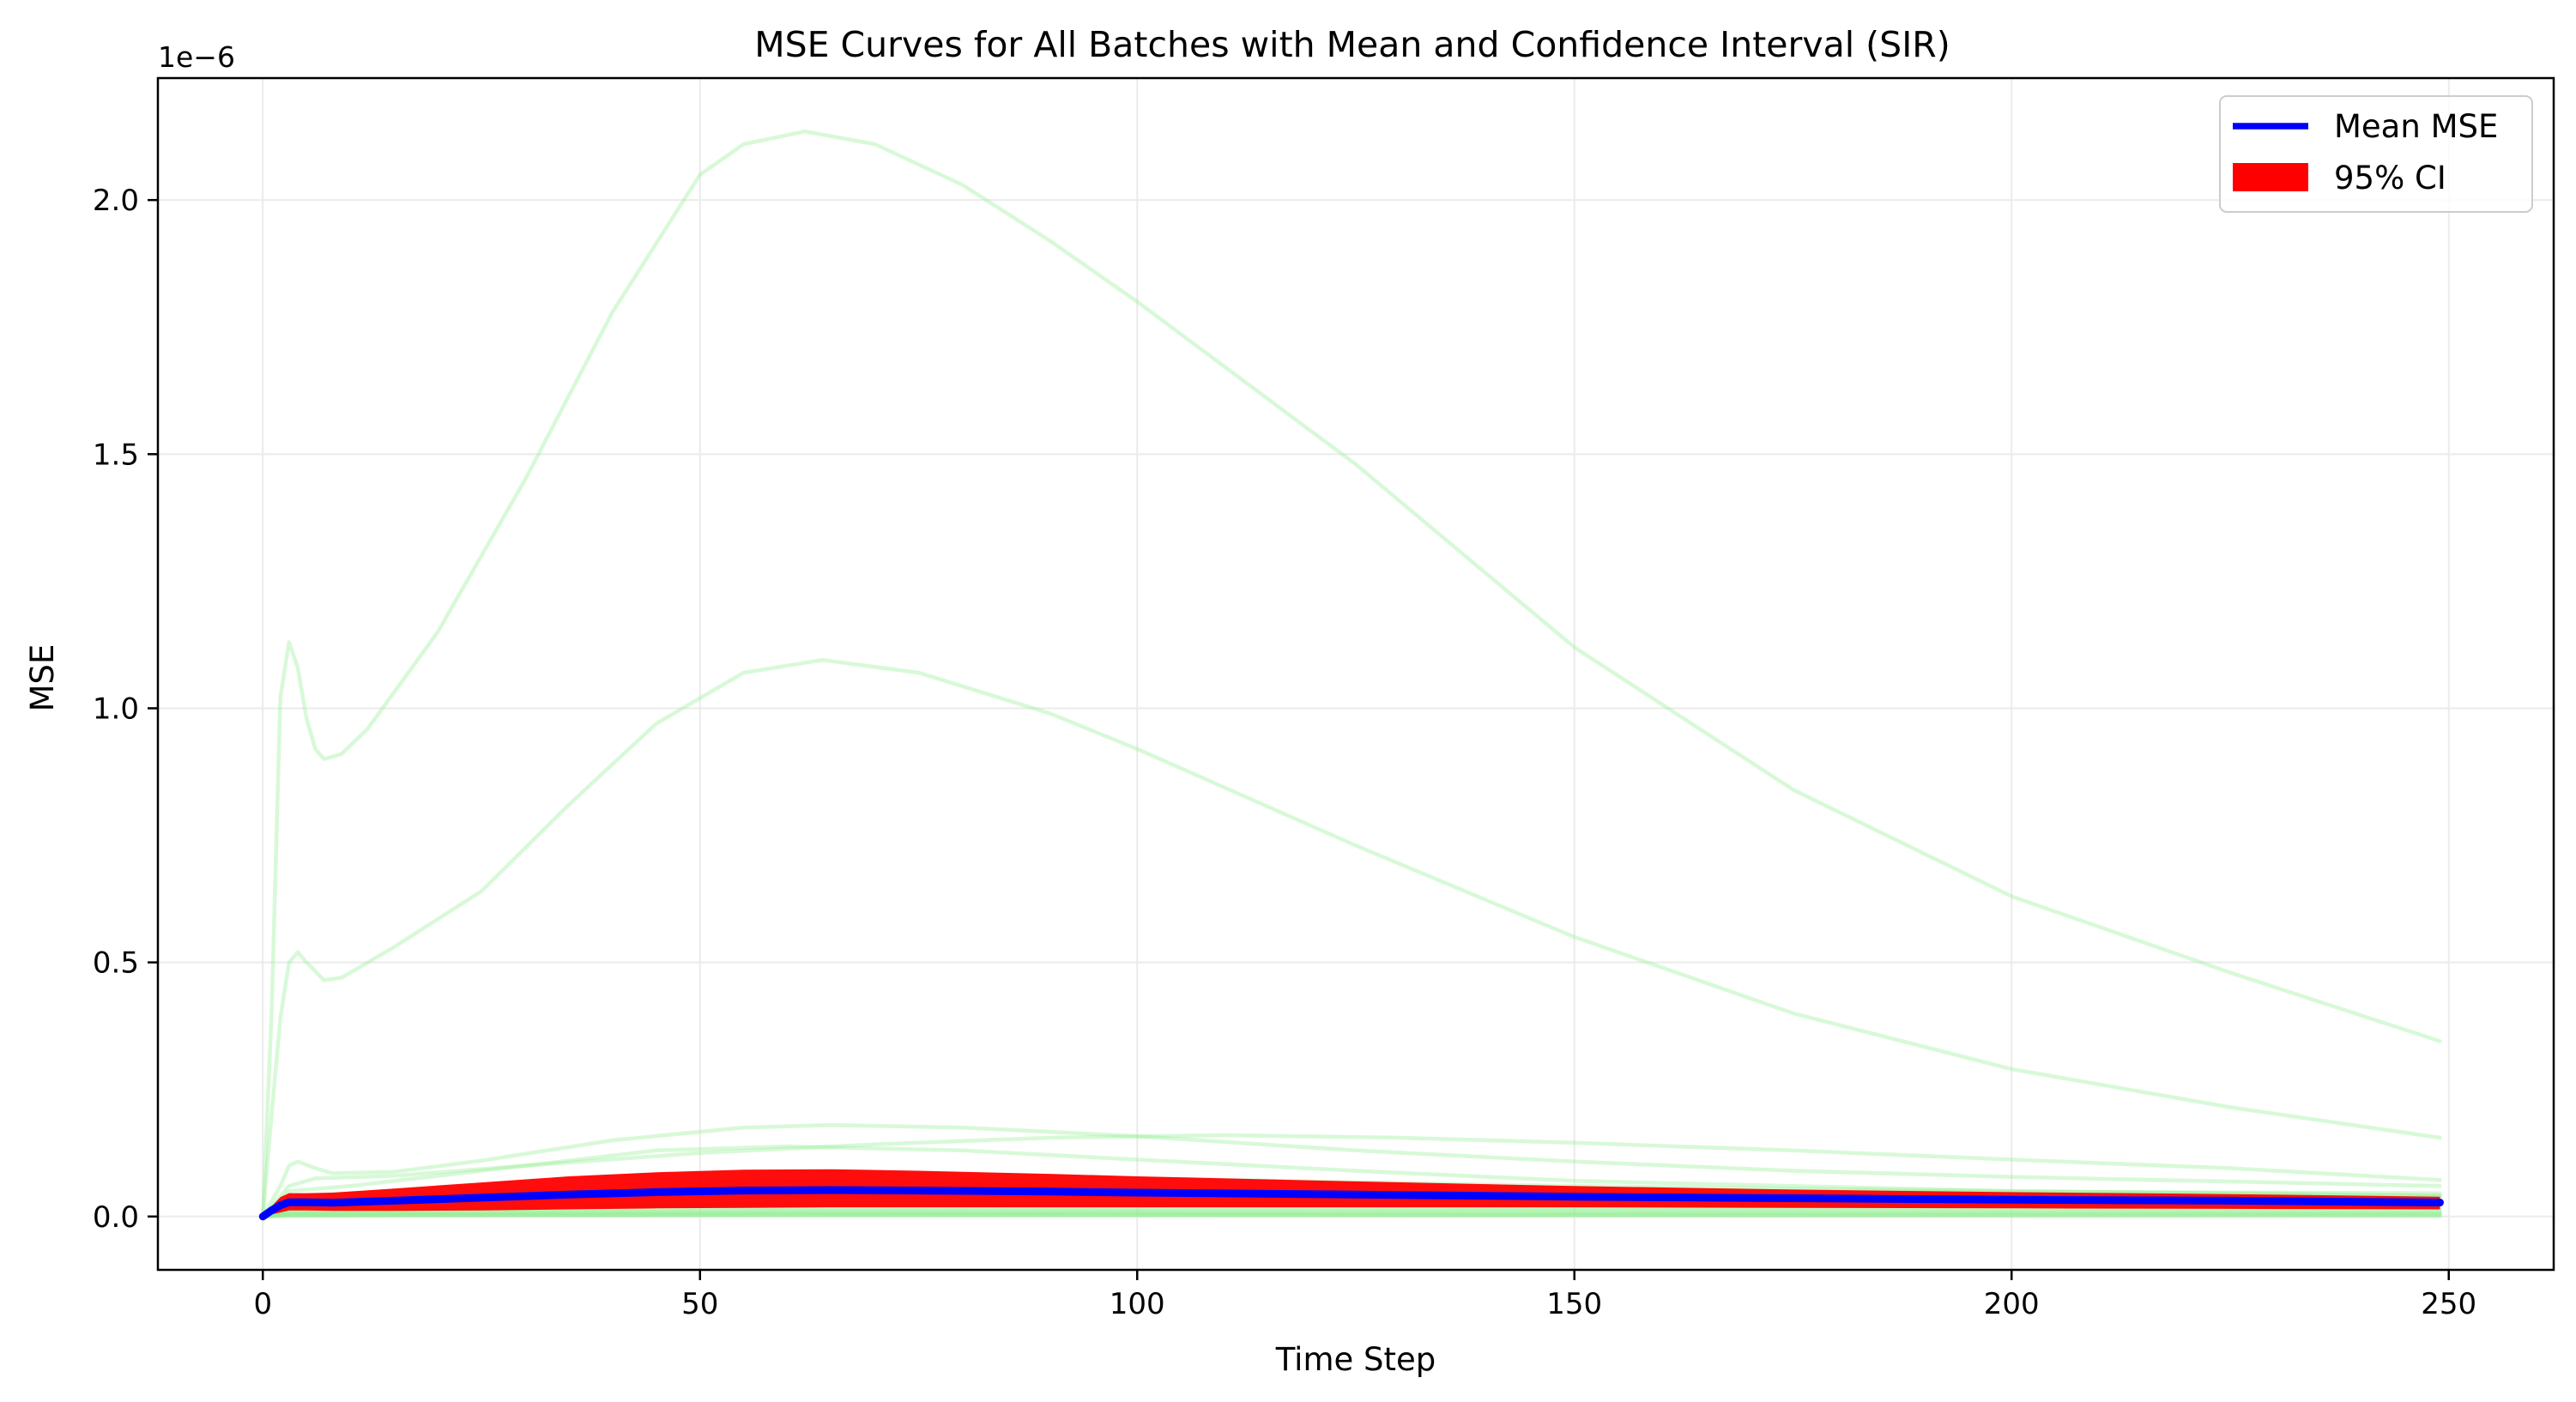 Image resolution: width=2576 pixels, height=1402 pixels. Describe the element at coordinates (116, 201) in the screenshot. I see `y-tick-label: 2.0` at that location.